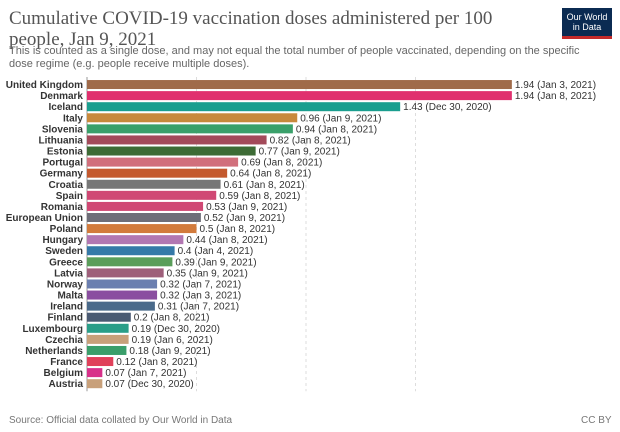  I want to click on value-label: 0.64 (Jan 8, 2021), so click(270, 174).